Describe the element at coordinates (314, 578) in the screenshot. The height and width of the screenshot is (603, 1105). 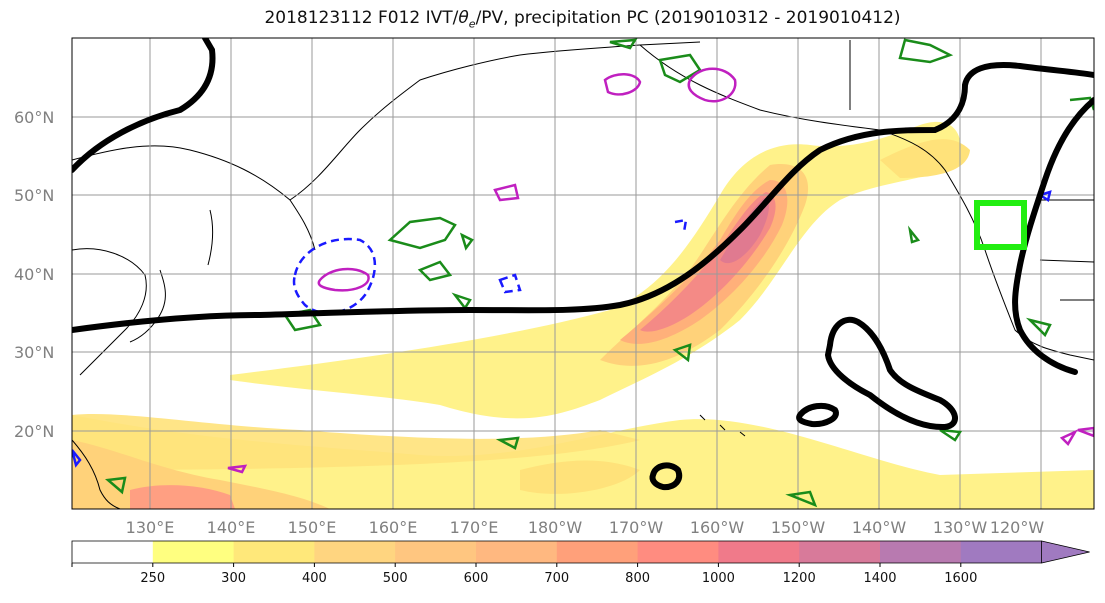
I see `colorbar-tick-label: 400` at that location.